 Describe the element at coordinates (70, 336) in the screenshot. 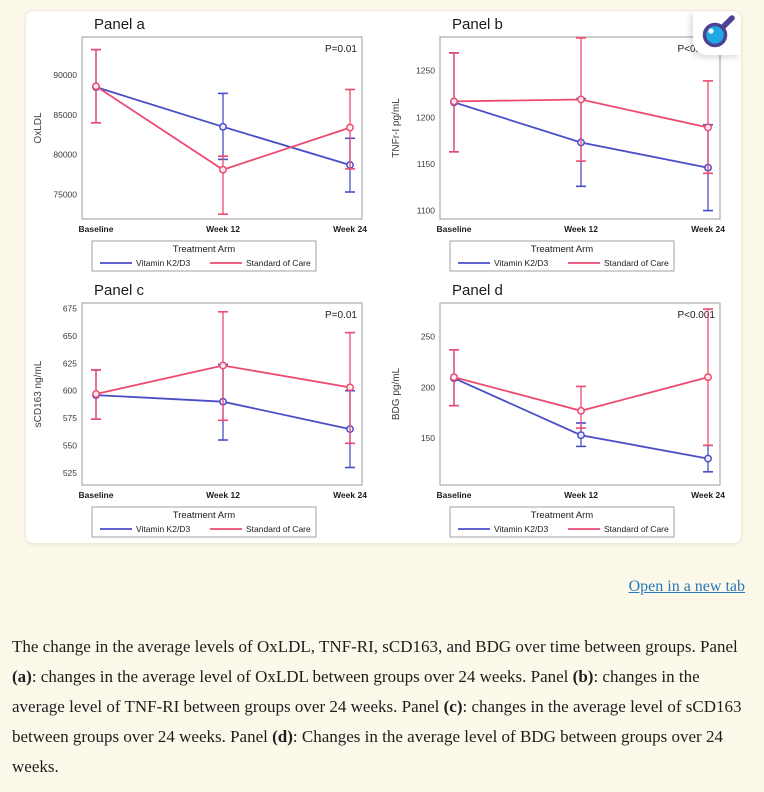

I see `y-tick-label: 650` at that location.